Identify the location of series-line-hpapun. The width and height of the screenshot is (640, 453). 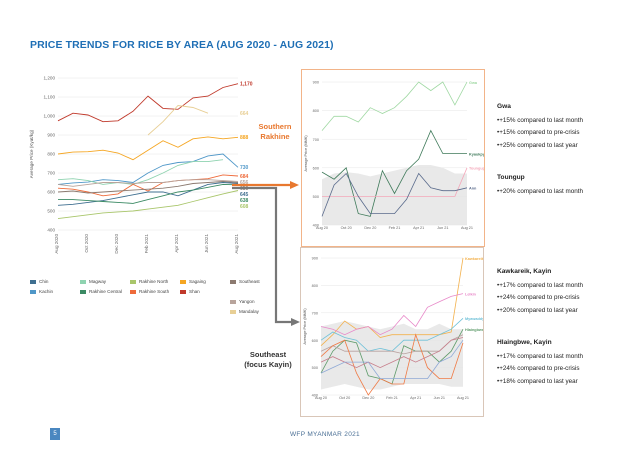
(392, 364).